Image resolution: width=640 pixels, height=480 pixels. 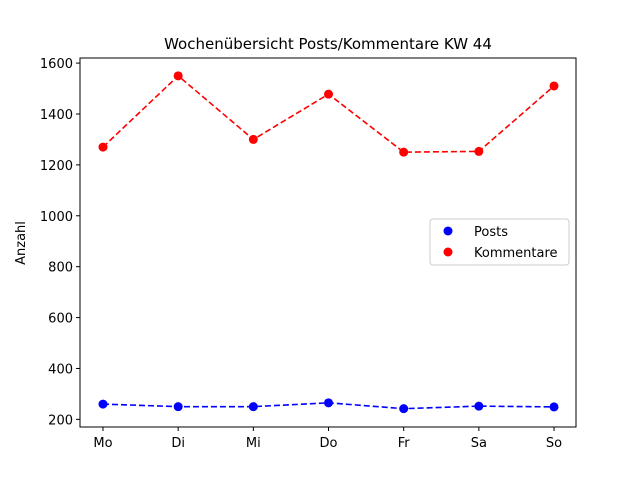 What do you see at coordinates (479, 443) in the screenshot?
I see `x-tick-label: Sa` at bounding box center [479, 443].